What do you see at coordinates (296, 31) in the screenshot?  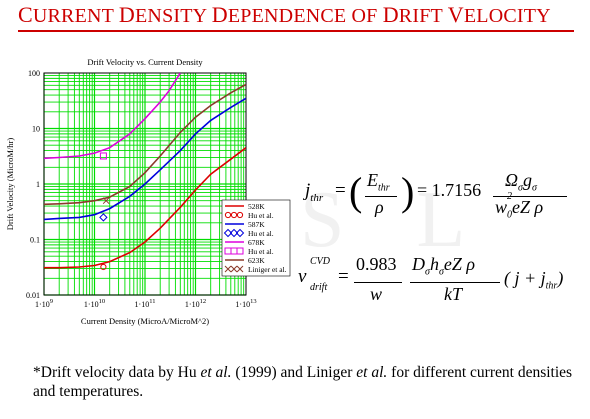 I see `title-underline` at bounding box center [296, 31].